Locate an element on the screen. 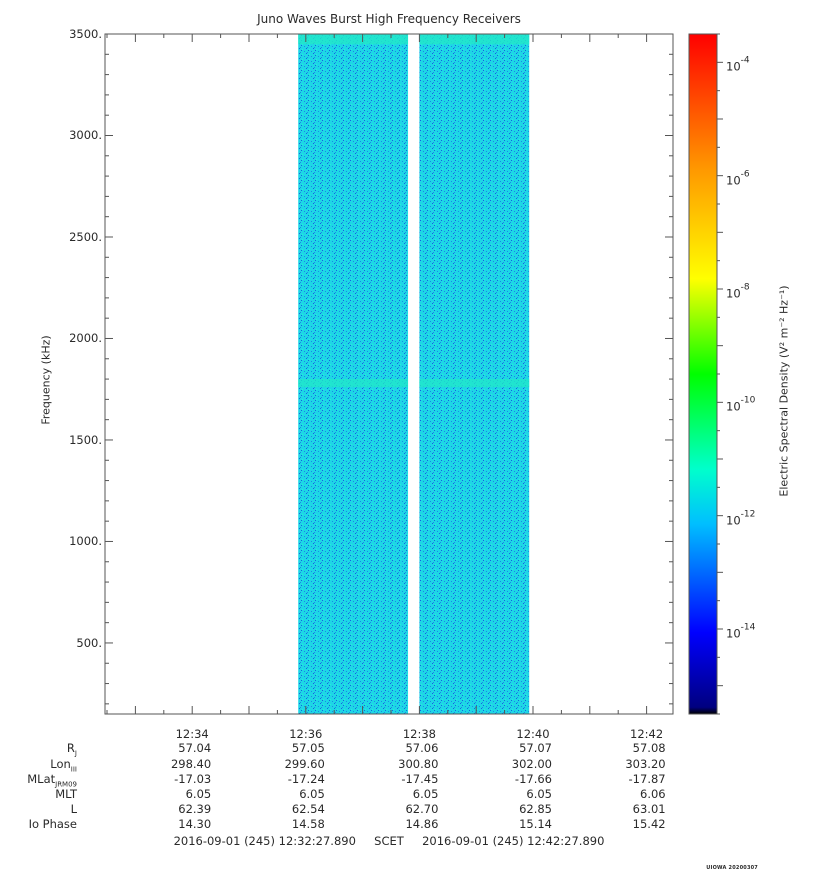 The image size is (815, 880). colorbar-tick-label: 10⁻¹² is located at coordinates (741, 518).